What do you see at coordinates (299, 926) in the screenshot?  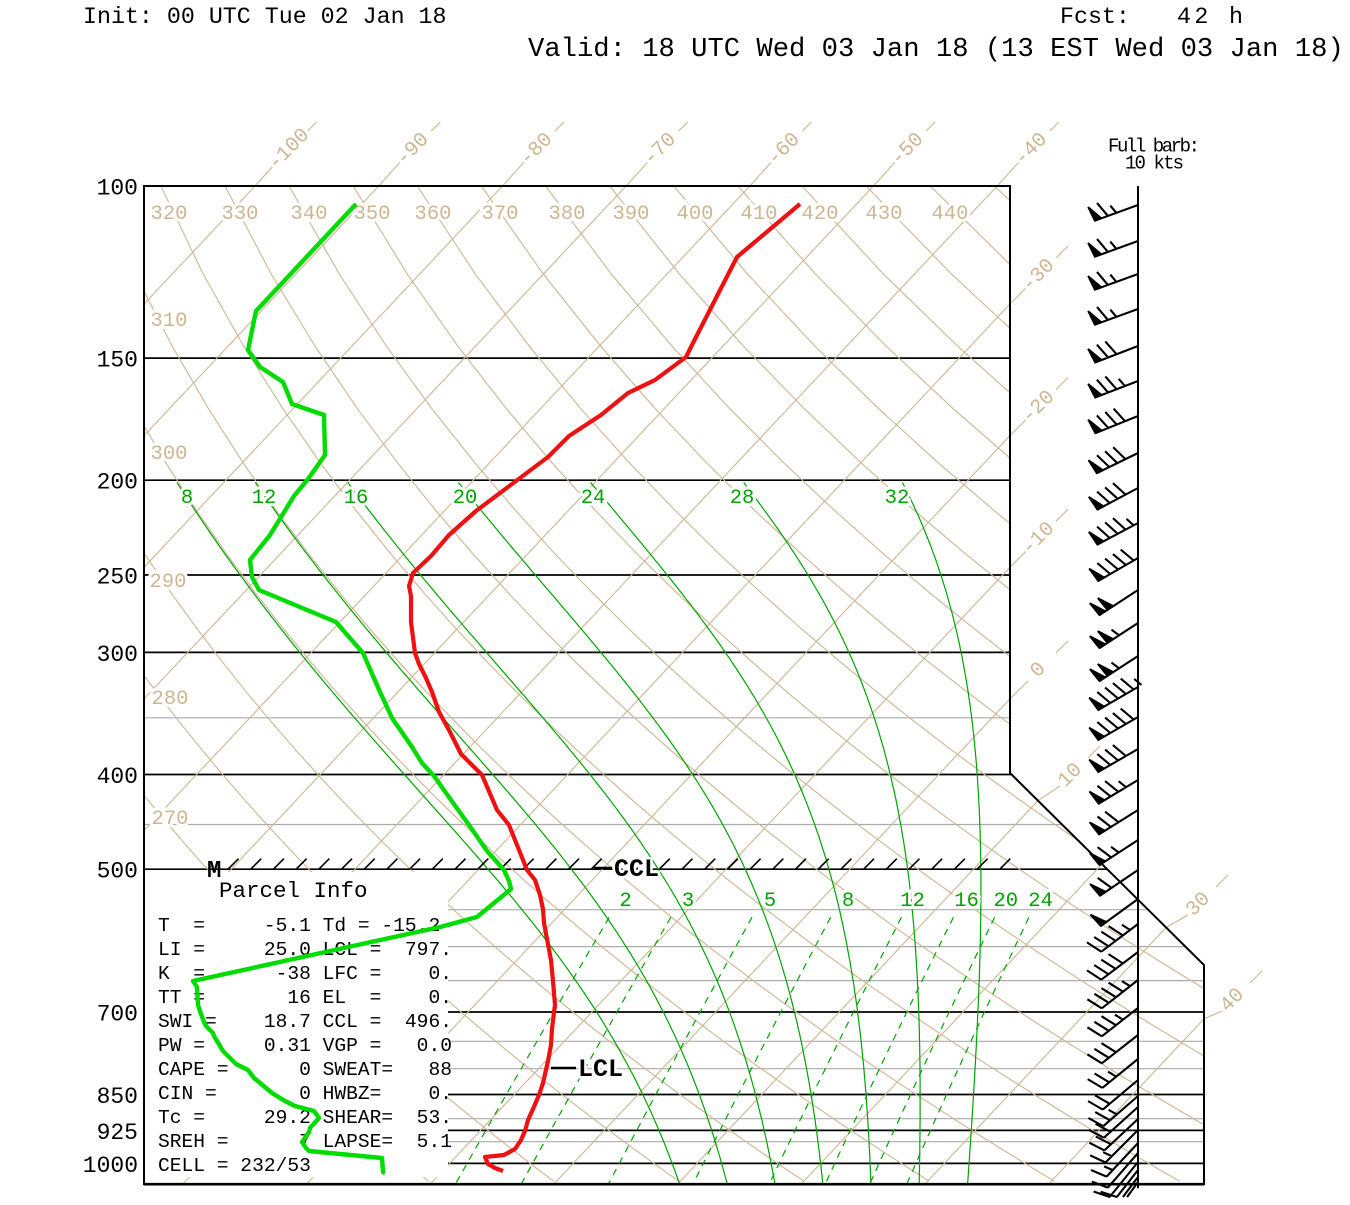 I see `svg-text: T = -5.1 Td = -15.2` at bounding box center [299, 926].